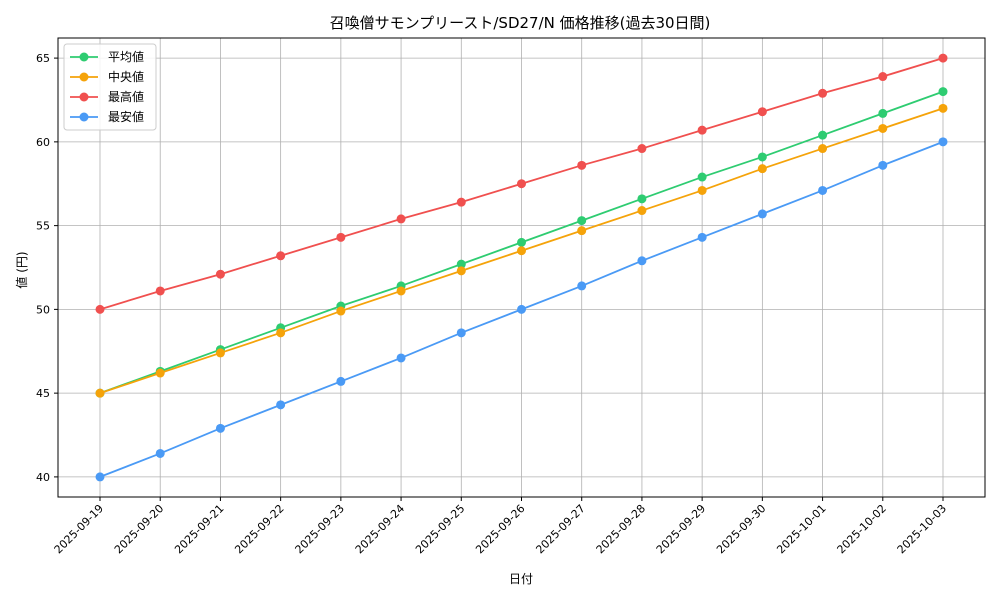 Image resolution: width=1000 pixels, height=600 pixels. What do you see at coordinates (380, 529) in the screenshot?
I see `x-tick-label: 2025-09-24` at bounding box center [380, 529].